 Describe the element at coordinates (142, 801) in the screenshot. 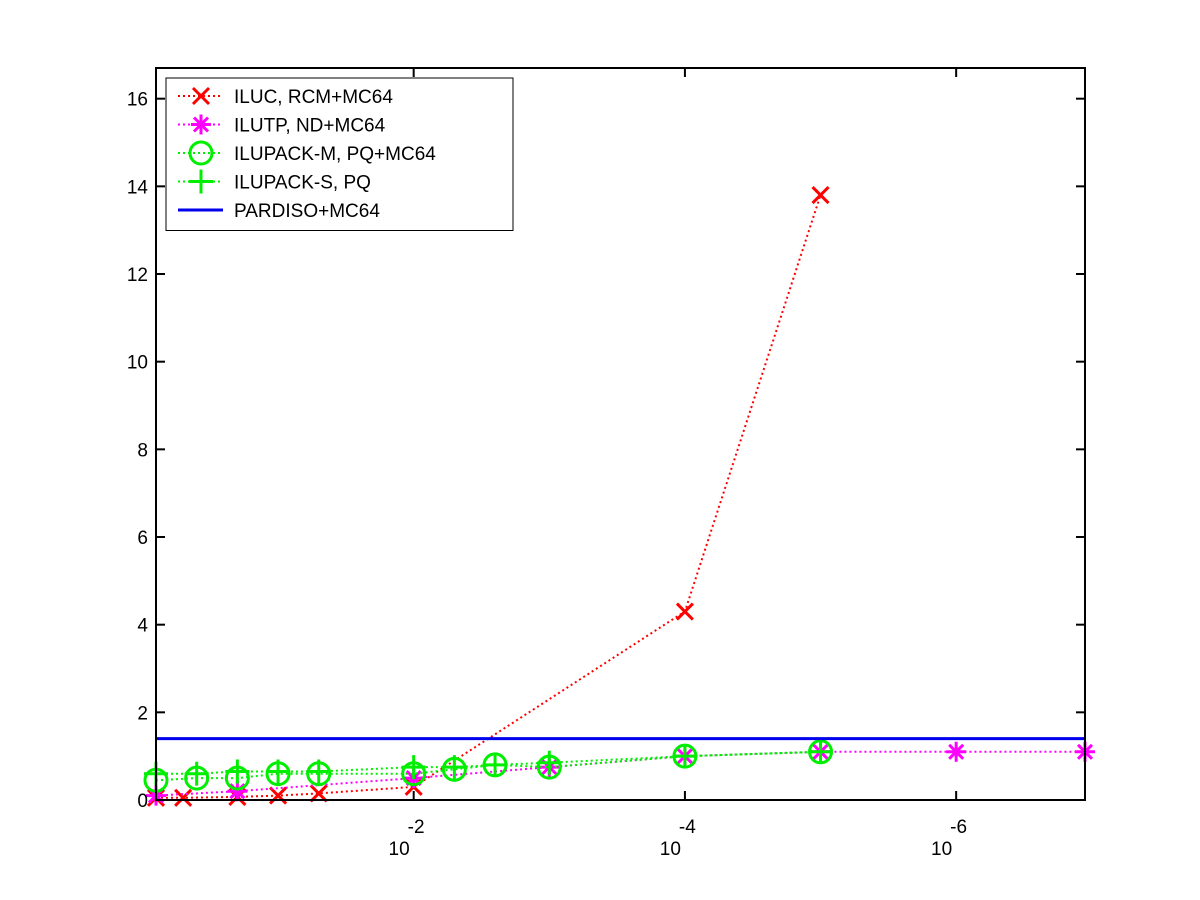

I see `y-tick-label-0: 0` at that location.